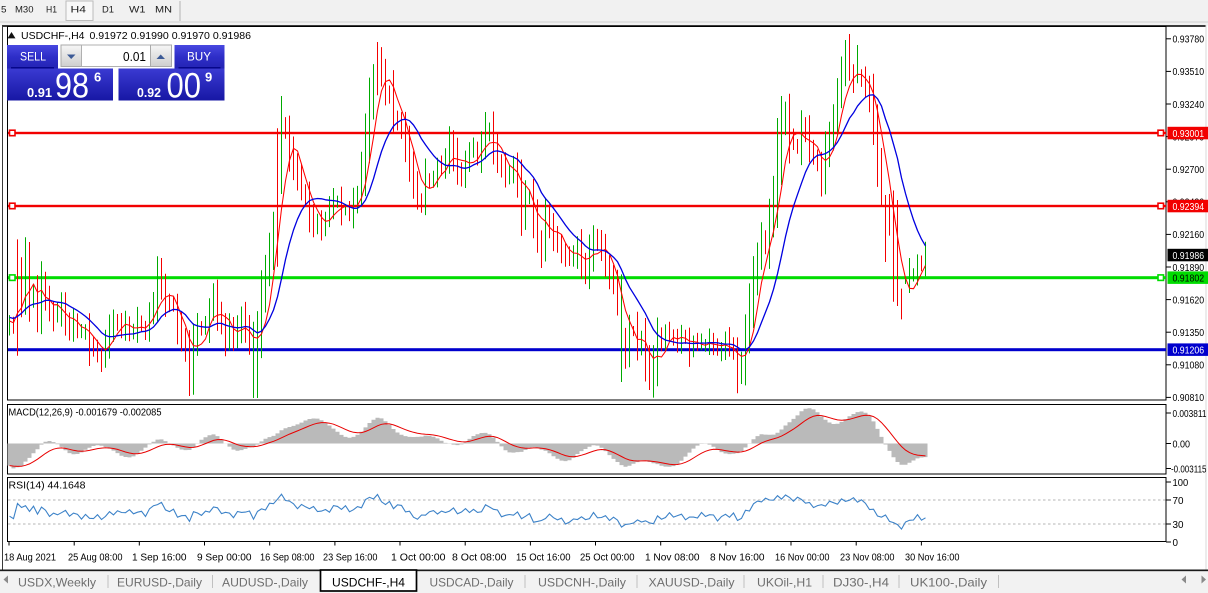  What do you see at coordinates (1189, 333) in the screenshot?
I see `svg-text: 0.91350` at bounding box center [1189, 333].